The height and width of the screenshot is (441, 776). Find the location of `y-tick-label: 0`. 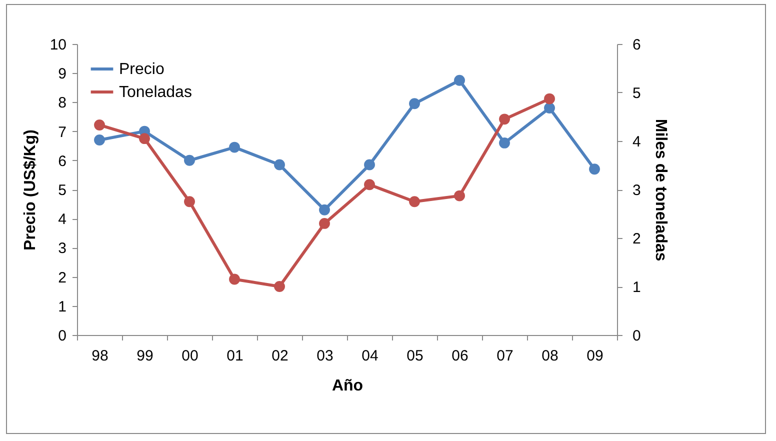

y-tick-label: 0 is located at coordinates (62, 336).